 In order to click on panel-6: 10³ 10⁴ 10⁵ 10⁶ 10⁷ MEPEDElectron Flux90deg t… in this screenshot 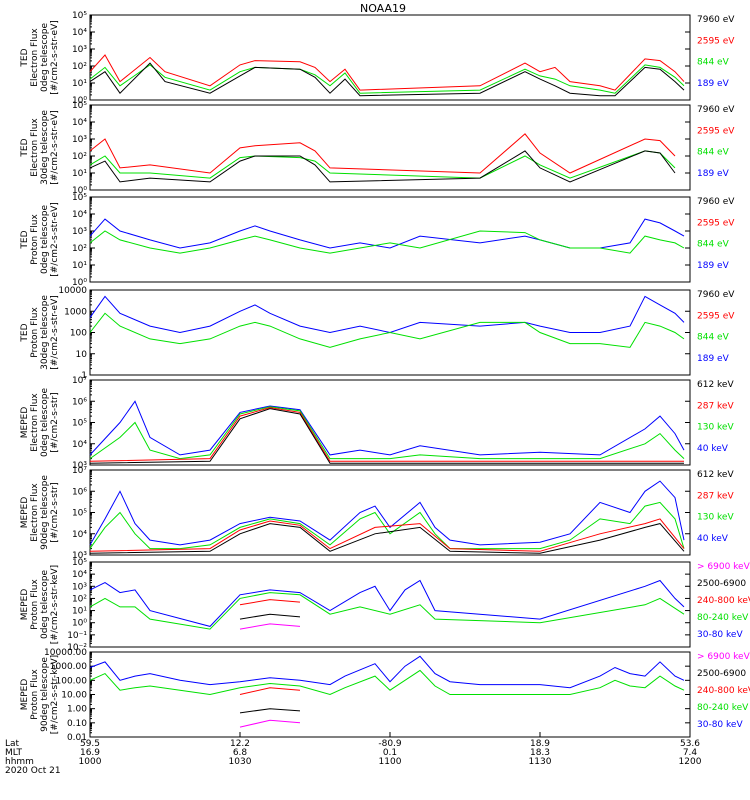, I will do `click(377, 513)`.